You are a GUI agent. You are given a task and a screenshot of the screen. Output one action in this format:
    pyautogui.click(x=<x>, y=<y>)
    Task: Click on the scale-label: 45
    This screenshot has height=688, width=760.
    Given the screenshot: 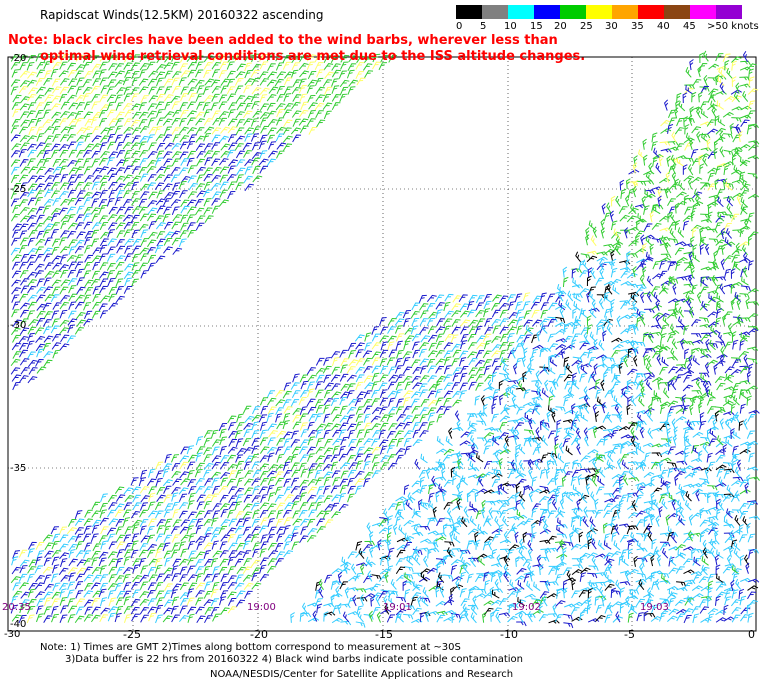 What is the action you would take?
    pyautogui.click(x=689, y=26)
    